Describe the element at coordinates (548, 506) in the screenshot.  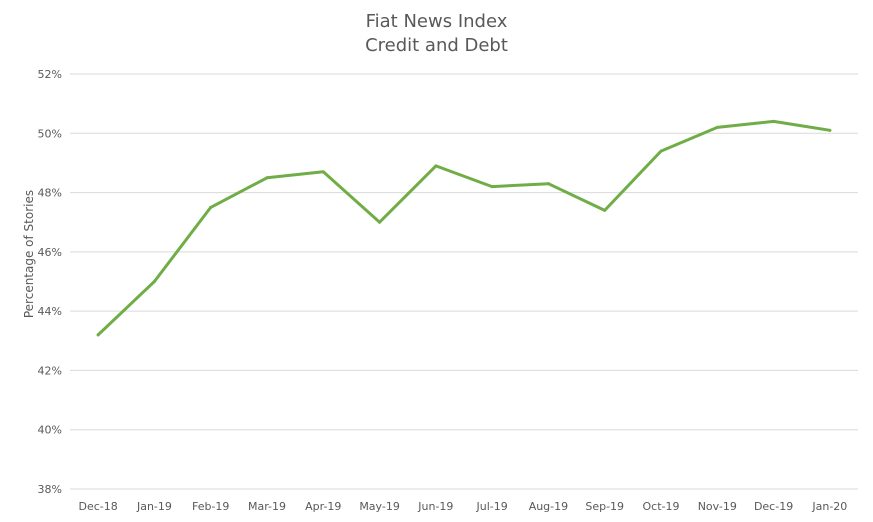
I see `x-tick-label: Aug-19` at that location.